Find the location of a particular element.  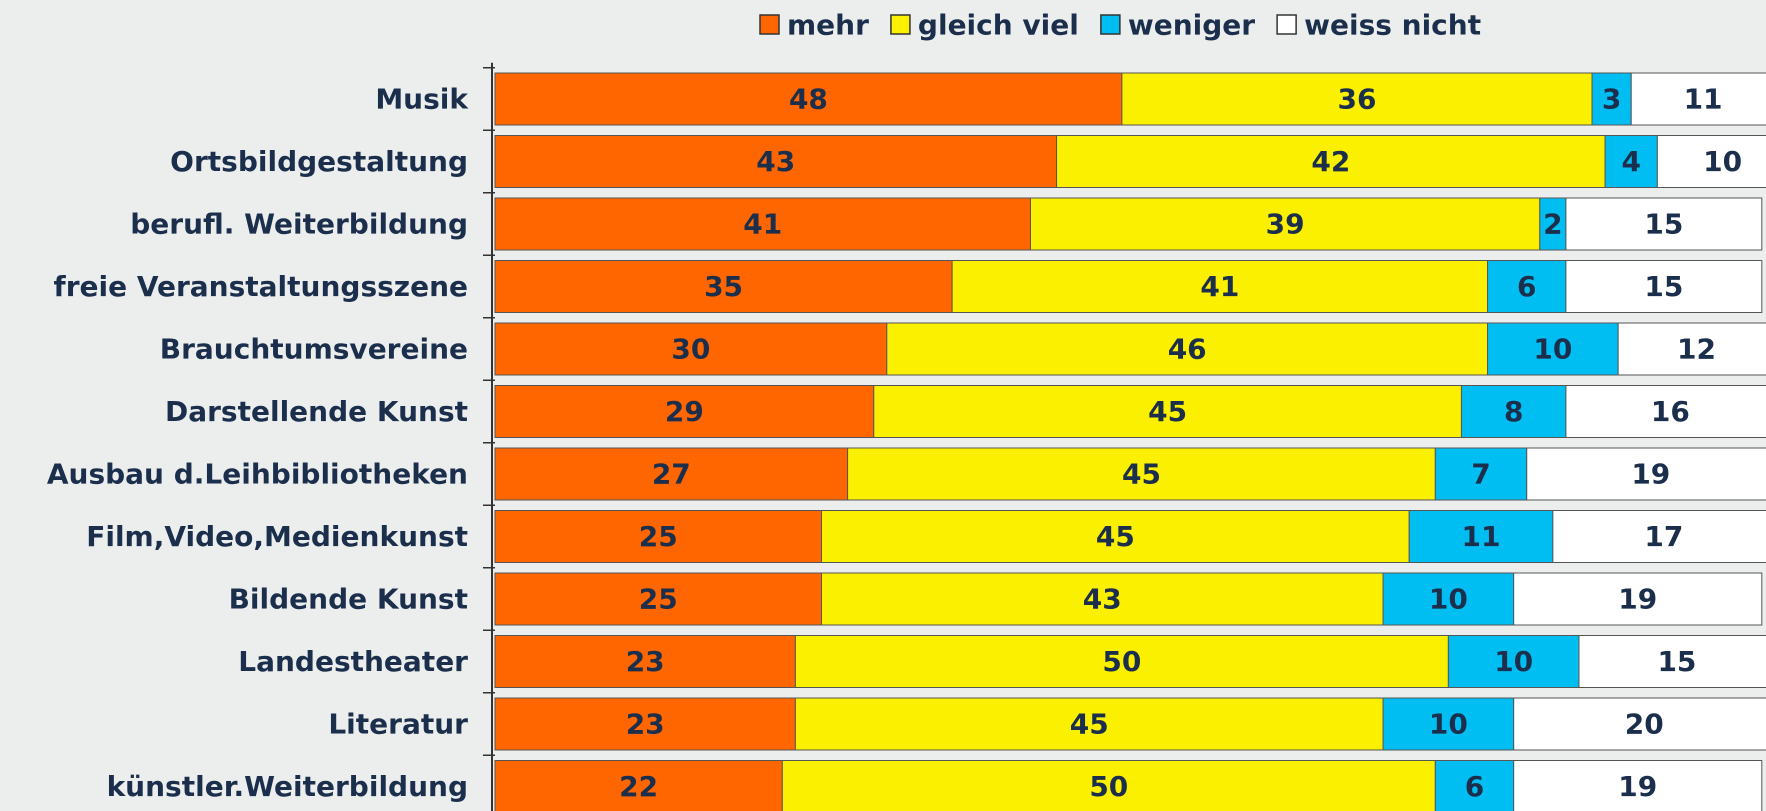

value-label: 39 is located at coordinates (1285, 224).